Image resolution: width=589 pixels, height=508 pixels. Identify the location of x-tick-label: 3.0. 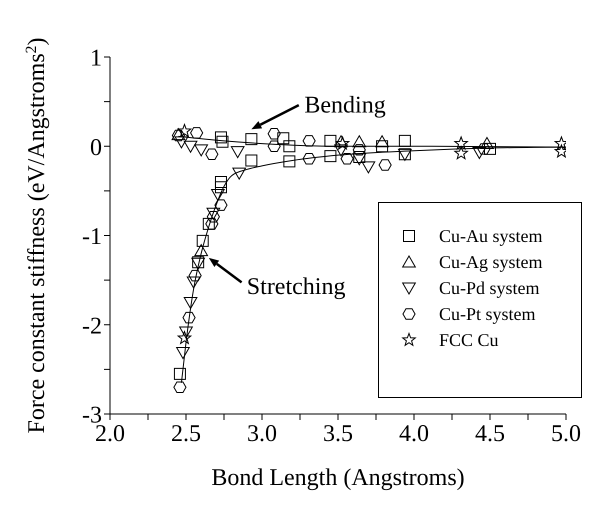
(262, 434).